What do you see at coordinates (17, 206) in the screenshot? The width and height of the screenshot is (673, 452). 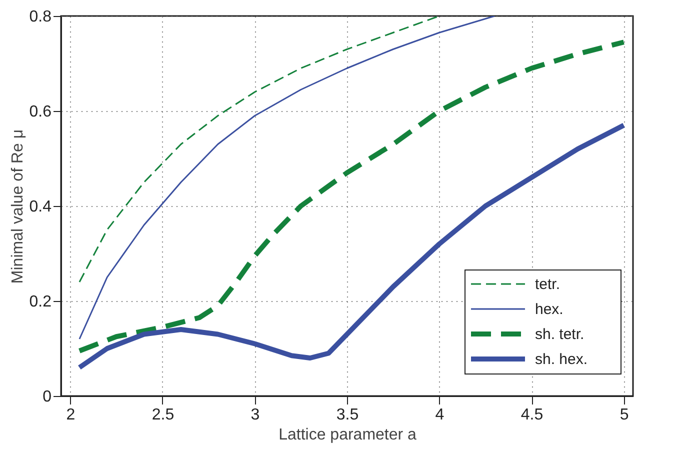 I see `y-axis-title: Minimal value of Re μ` at bounding box center [17, 206].